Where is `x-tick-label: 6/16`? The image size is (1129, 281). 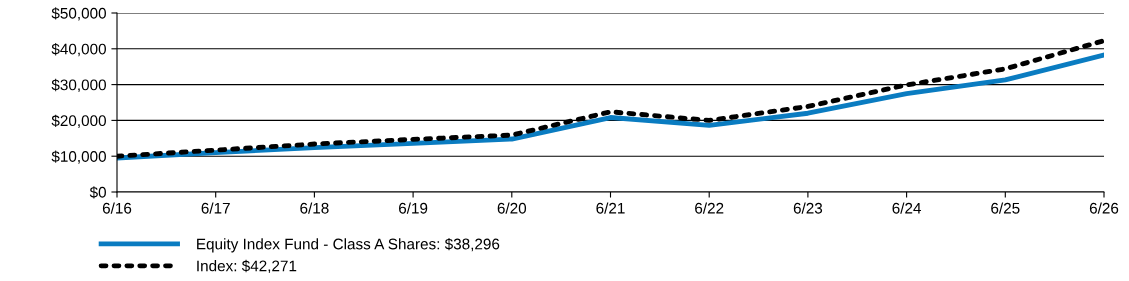 x-tick-label: 6/16 is located at coordinates (117, 208).